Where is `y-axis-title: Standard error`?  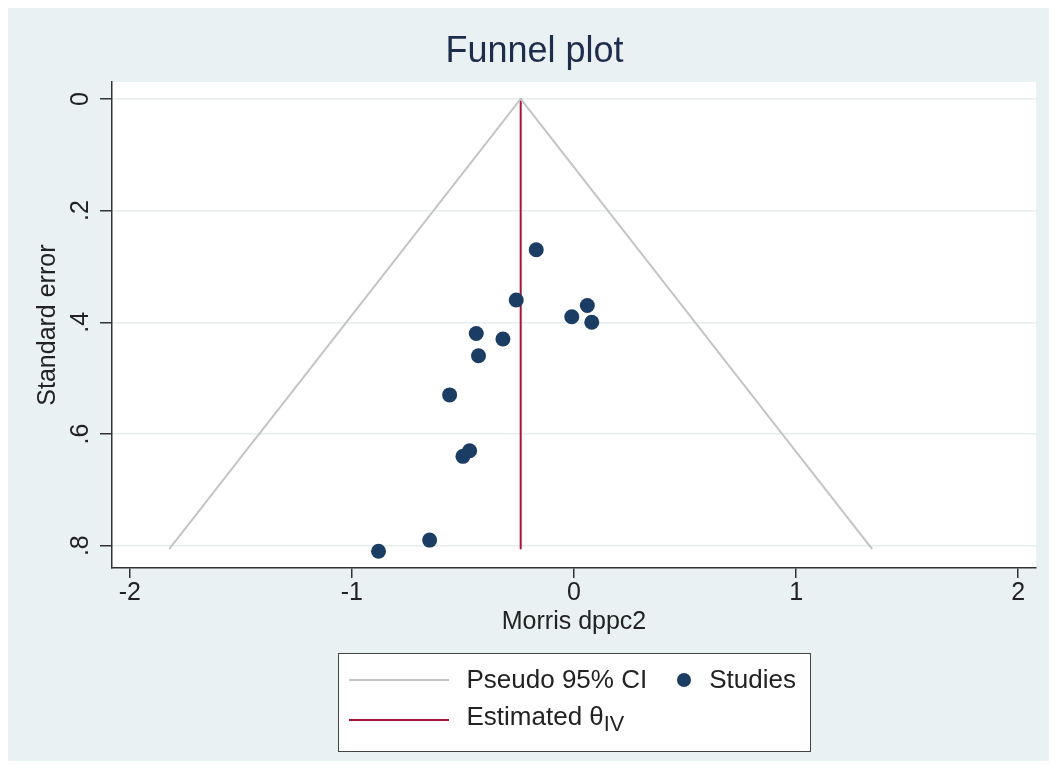
y-axis-title: Standard error is located at coordinates (45, 325).